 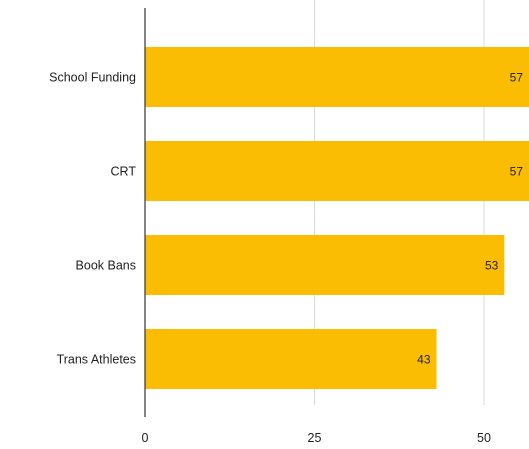 I want to click on data-label: 43, so click(x=424, y=360).